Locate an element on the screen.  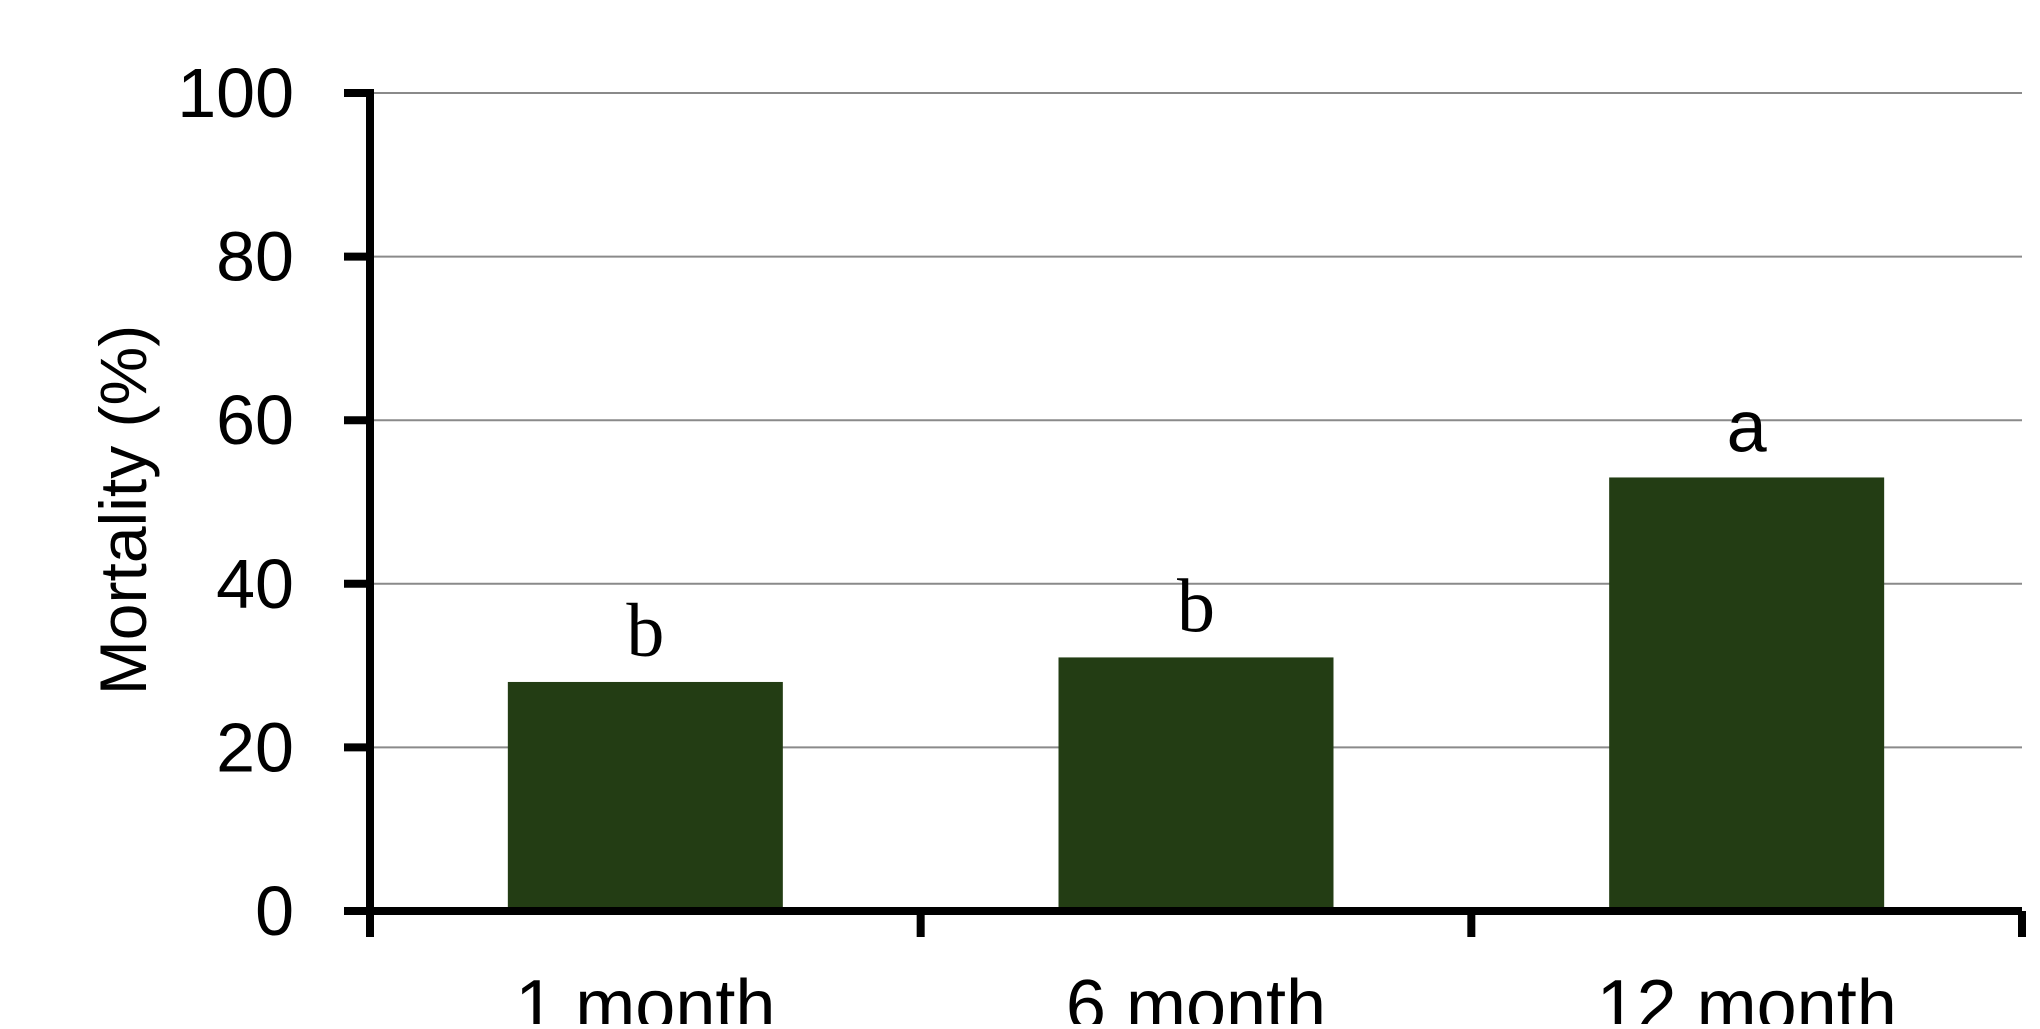
y-tick-label: 0 is located at coordinates (274, 911).